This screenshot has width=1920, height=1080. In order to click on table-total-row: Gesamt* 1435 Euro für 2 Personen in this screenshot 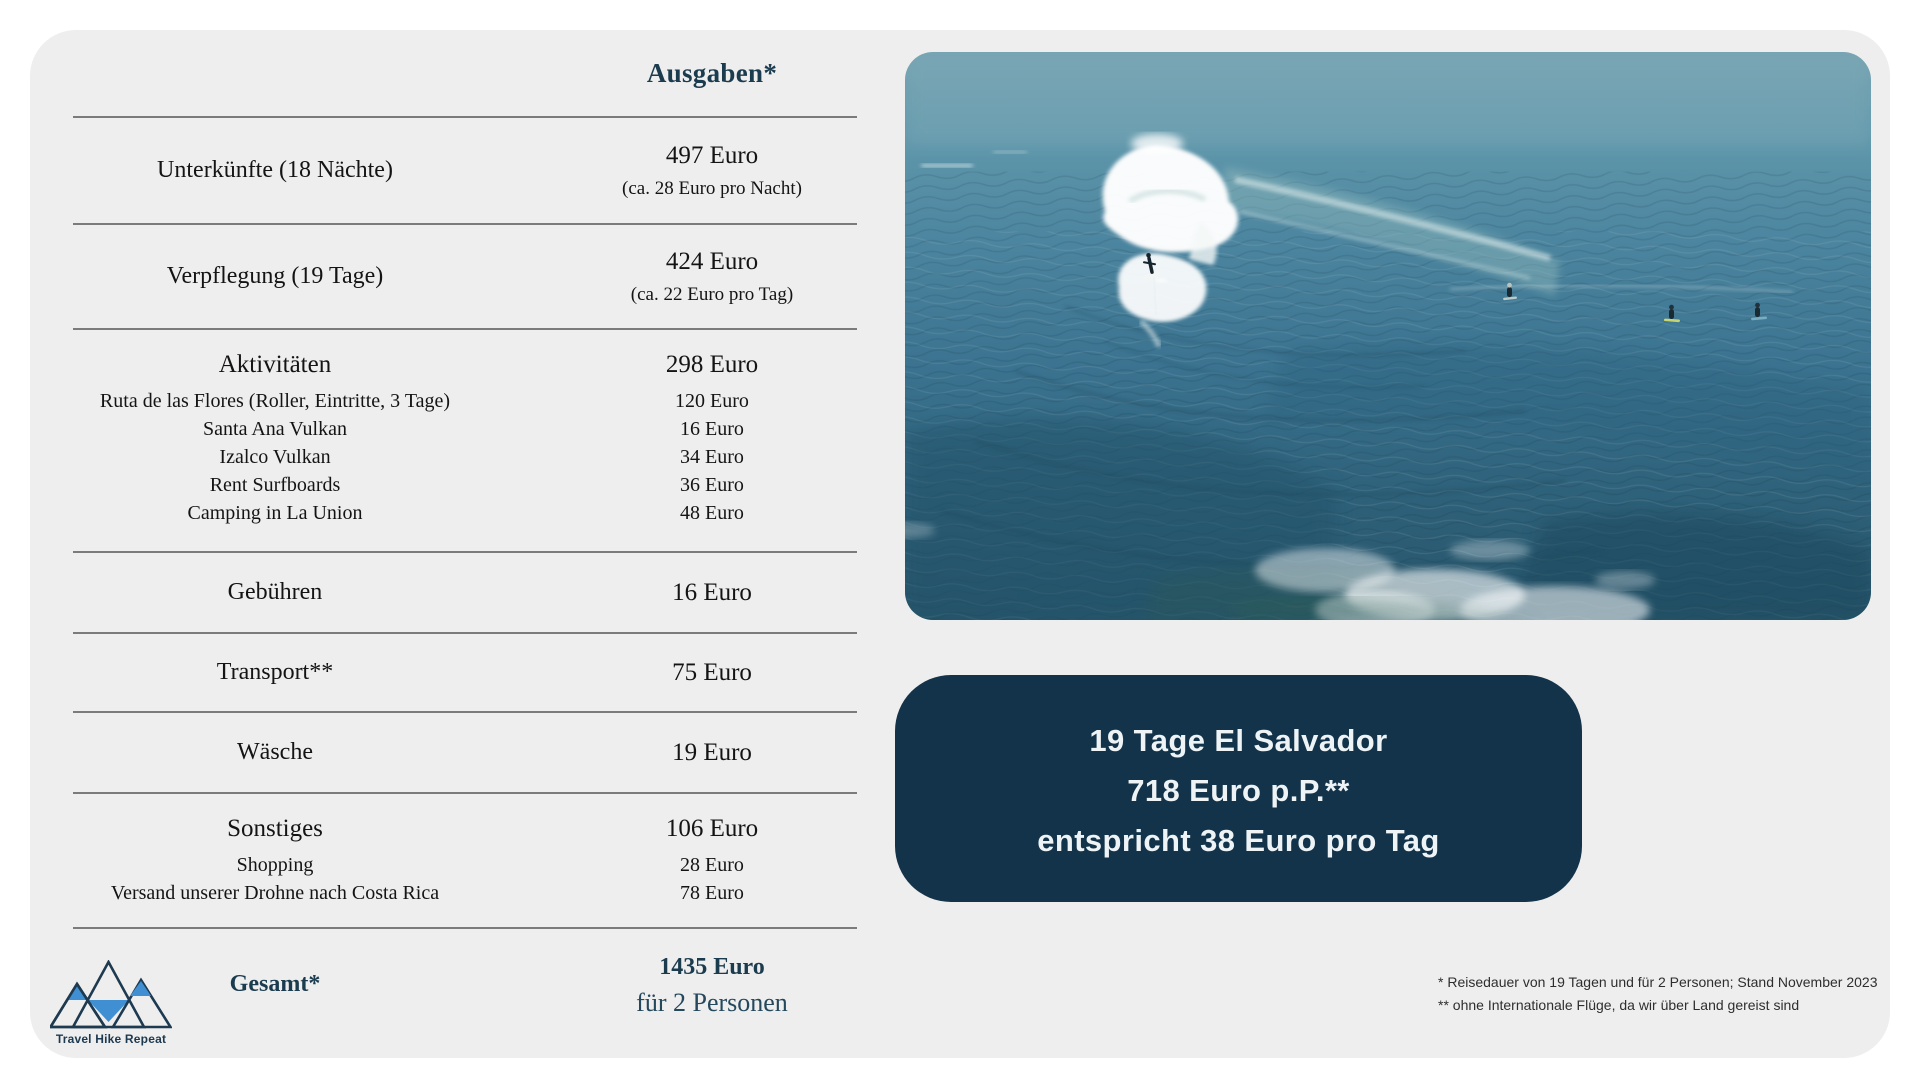, I will do `click(465, 992)`.